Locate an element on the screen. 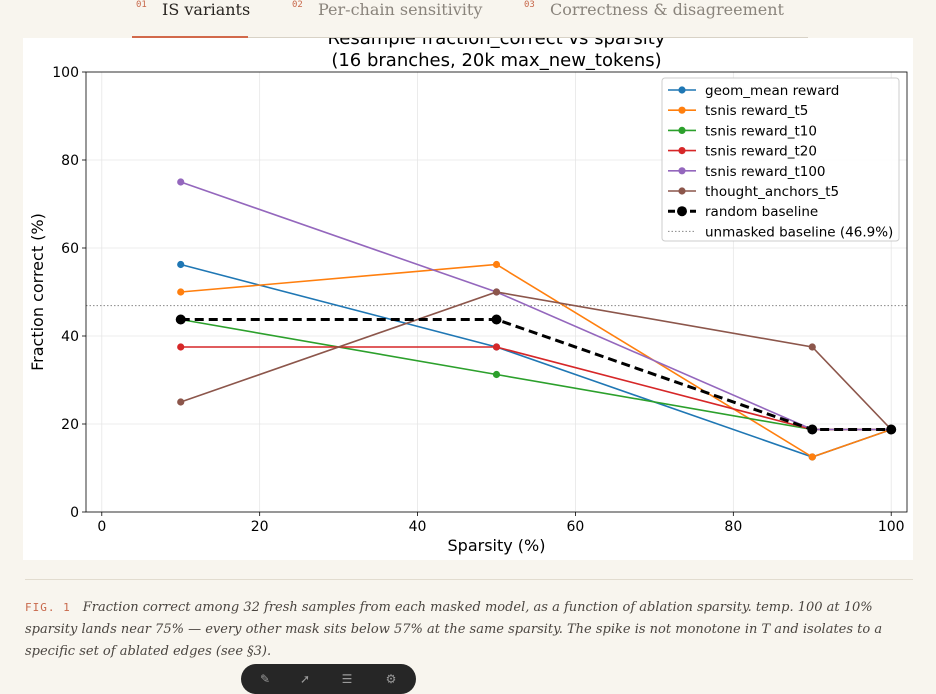 The image size is (936, 694). pen-icon: ✎ is located at coordinates (265, 679).